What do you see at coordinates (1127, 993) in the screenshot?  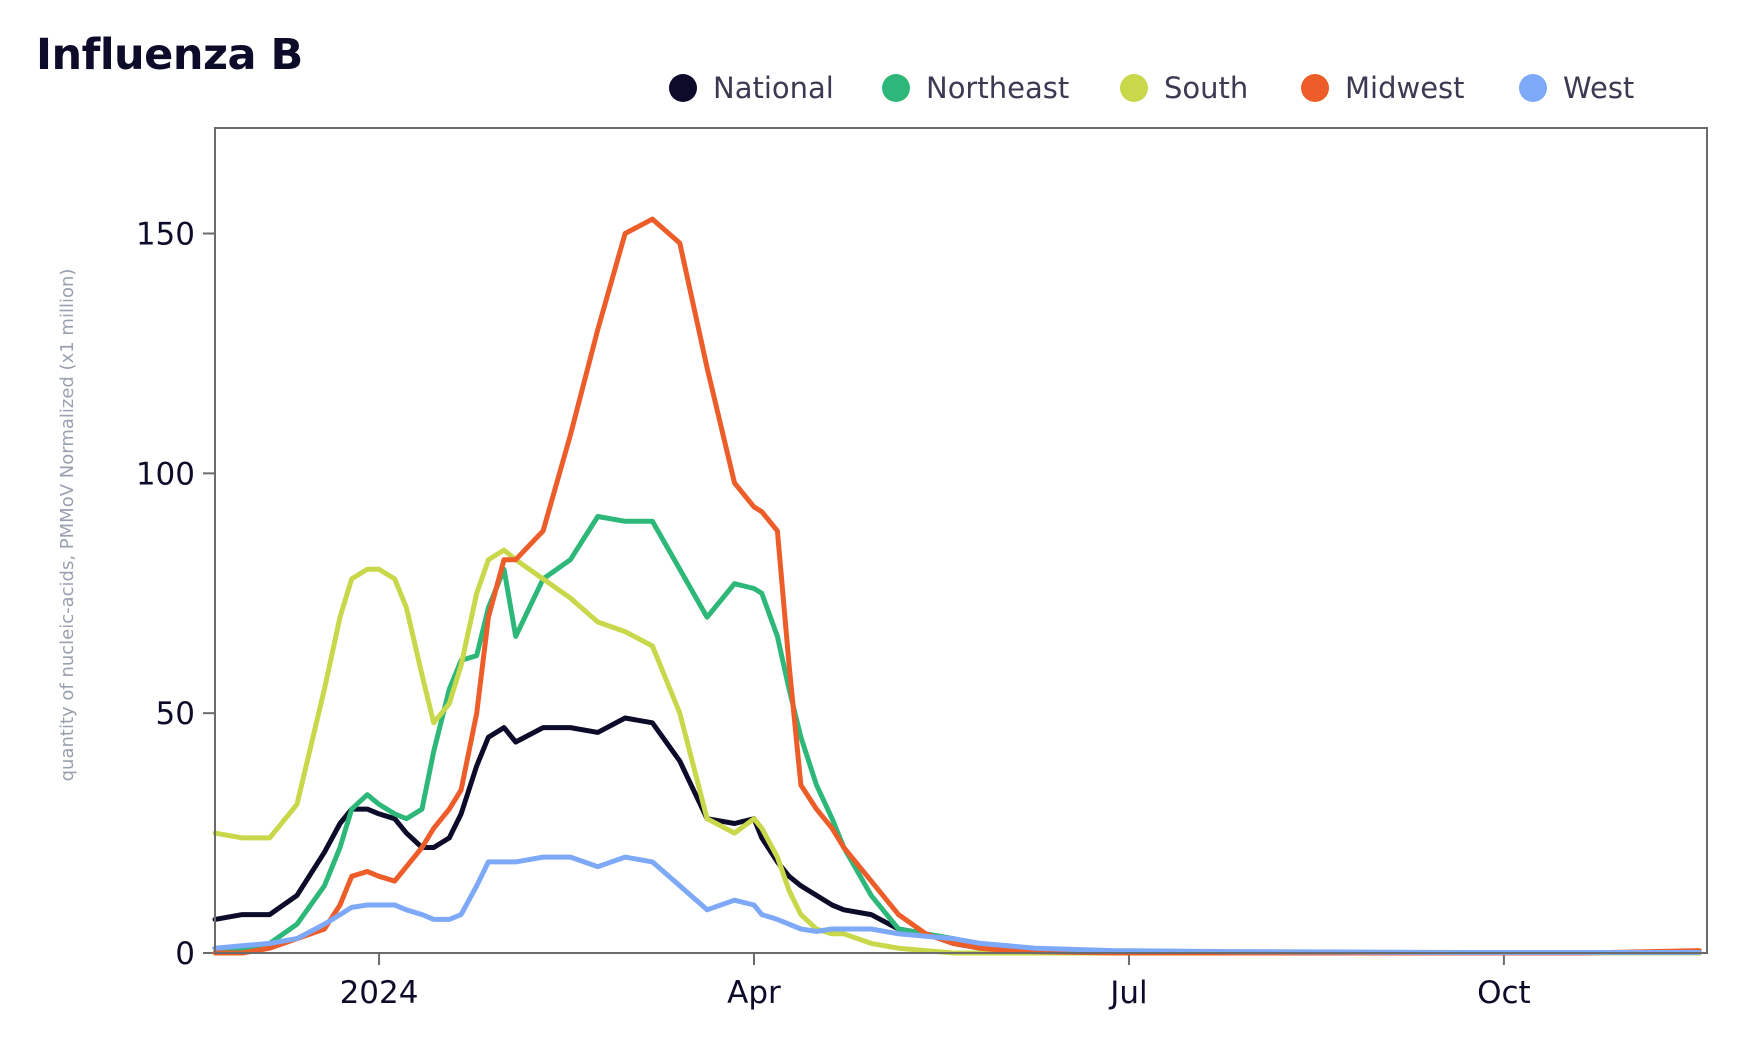 I see `x-tick-label-2: Jul` at bounding box center [1127, 993].